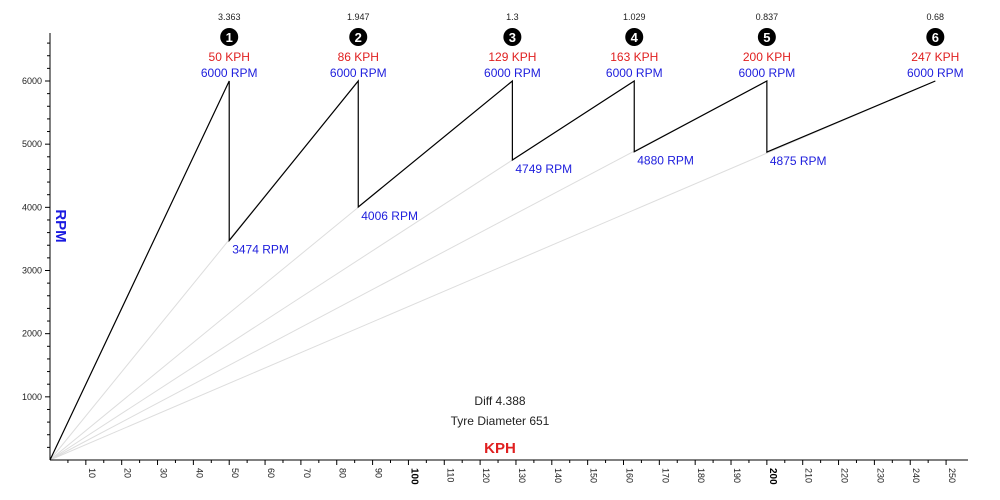  Describe the element at coordinates (343, 473) in the screenshot. I see `x-tick-label: 80` at that location.